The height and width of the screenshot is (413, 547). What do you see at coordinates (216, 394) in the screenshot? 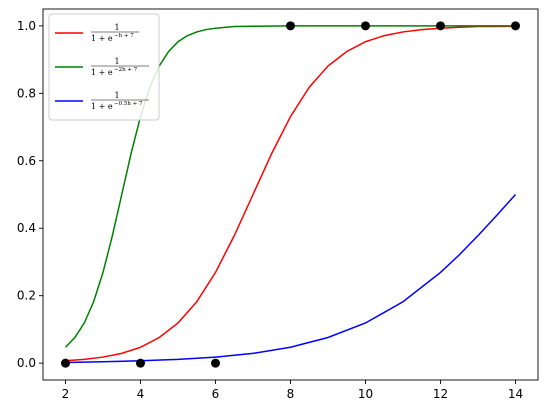
I see `x-tick-label: 6` at bounding box center [216, 394].